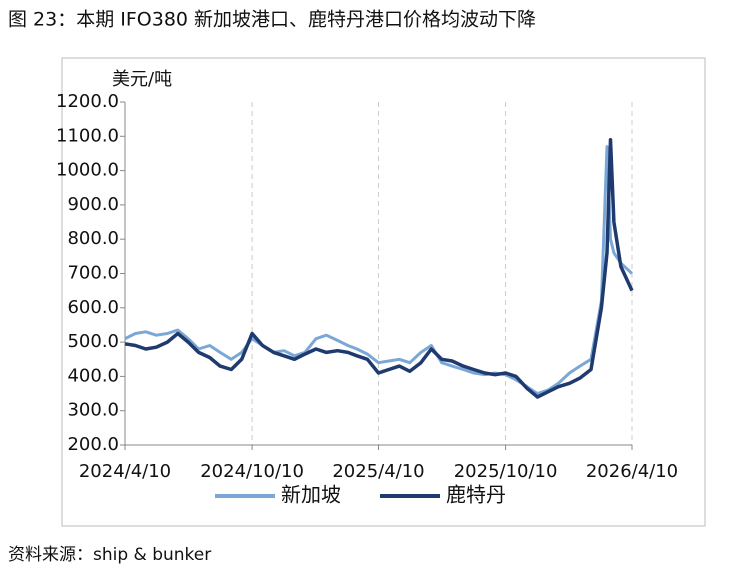 The image size is (730, 571). What do you see at coordinates (93, 307) in the screenshot?
I see `y-tick-label: 600.0` at bounding box center [93, 307].